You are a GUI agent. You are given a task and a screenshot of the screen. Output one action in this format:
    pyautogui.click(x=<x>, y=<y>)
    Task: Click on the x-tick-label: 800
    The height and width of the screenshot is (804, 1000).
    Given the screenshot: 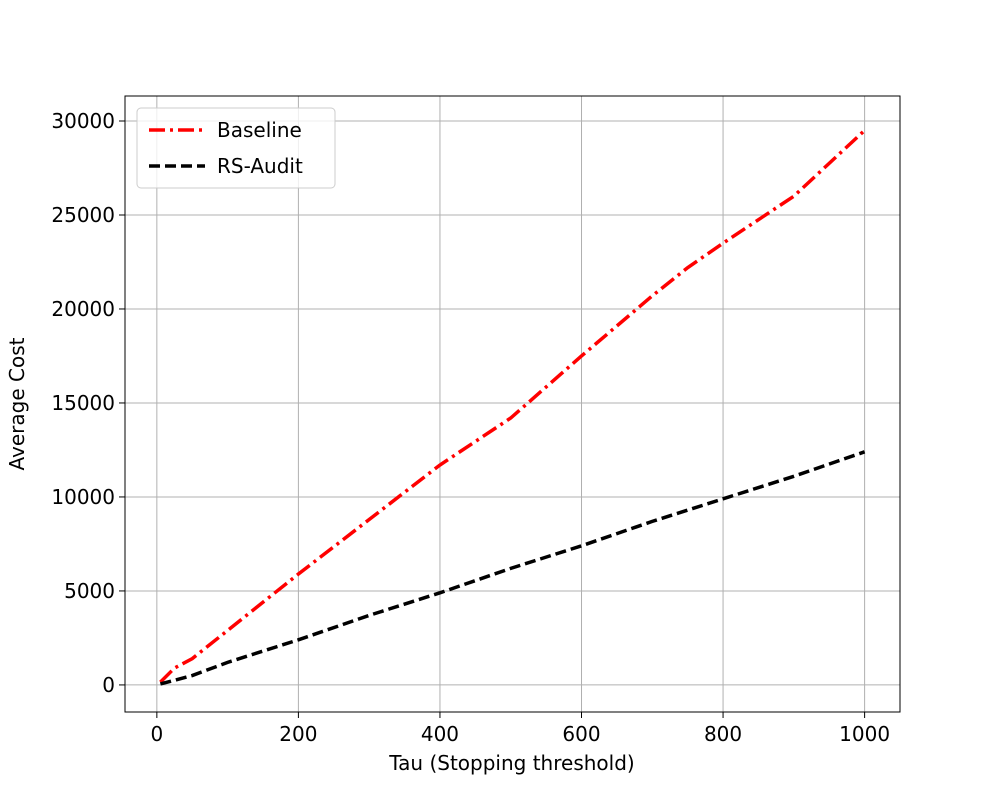 What is the action you would take?
    pyautogui.click(x=723, y=734)
    